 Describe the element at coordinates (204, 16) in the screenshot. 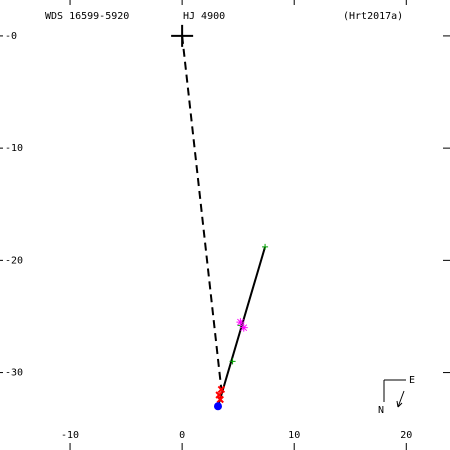

I see `chart-subtitle: HJ 4900` at that location.